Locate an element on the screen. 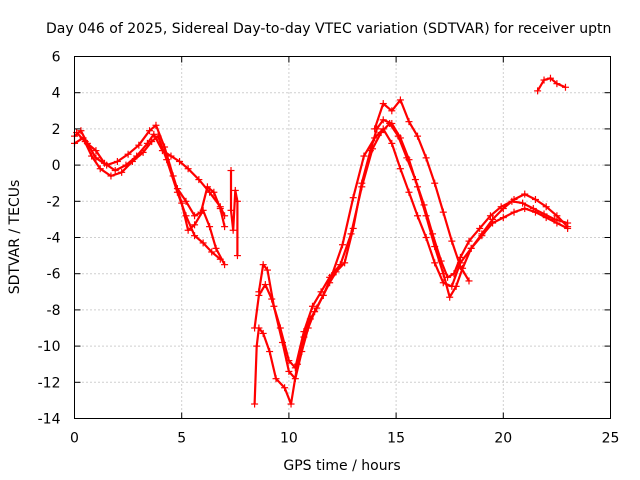 This screenshot has width=640, height=480. y-tick-label: -4 is located at coordinates (54, 239).